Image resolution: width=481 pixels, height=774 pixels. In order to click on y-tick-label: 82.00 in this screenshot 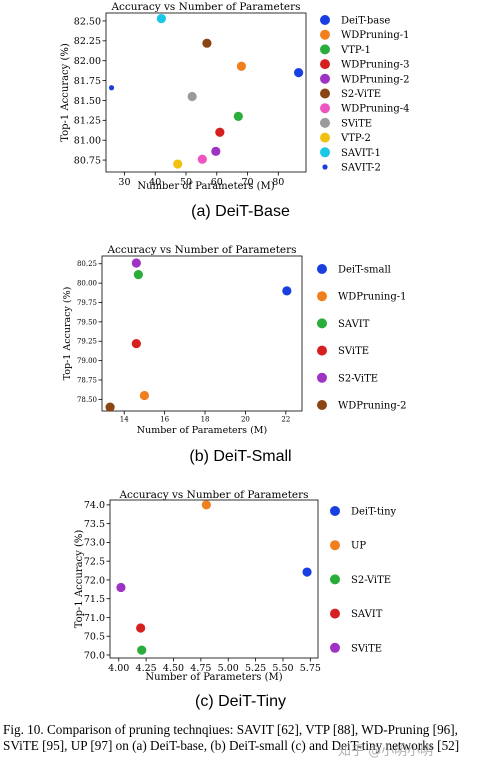, I will do `click(87, 61)`.